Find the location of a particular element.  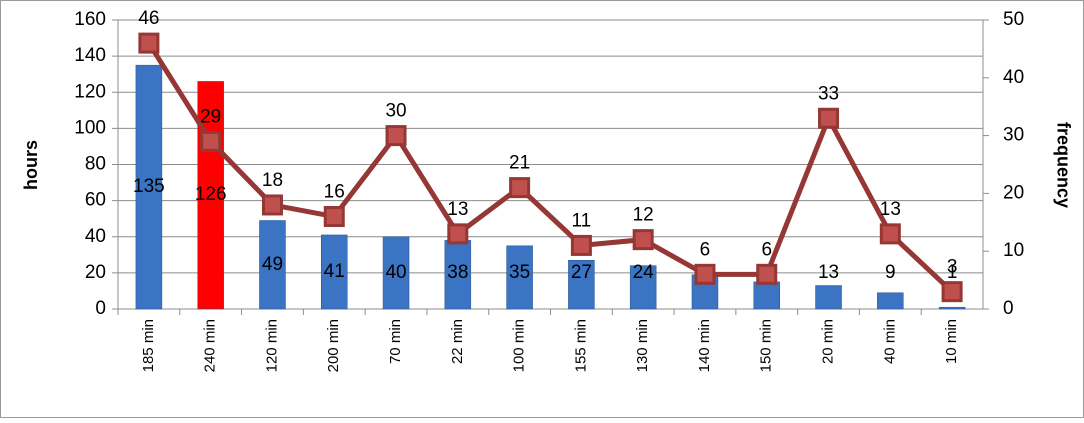

y-tick-label: 60 is located at coordinates (95, 200).